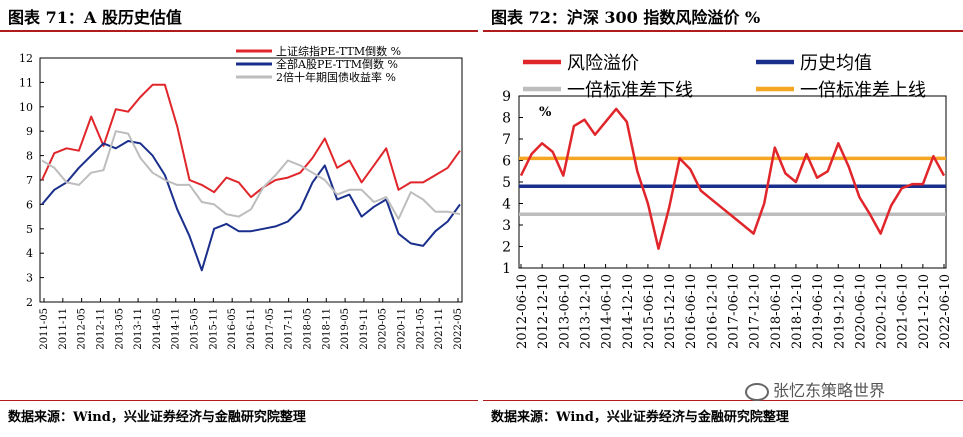 The height and width of the screenshot is (437, 963). What do you see at coordinates (439, 329) in the screenshot?
I see `x-tick-label: 2021-11` at bounding box center [439, 329].